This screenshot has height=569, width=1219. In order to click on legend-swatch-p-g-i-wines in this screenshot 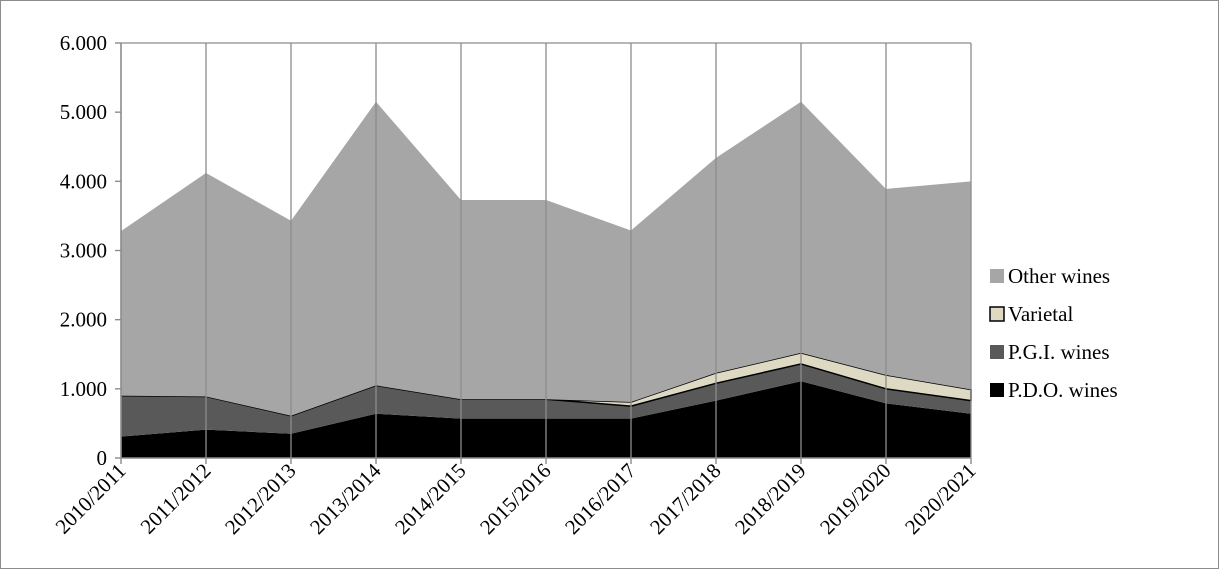, I will do `click(997, 352)`.